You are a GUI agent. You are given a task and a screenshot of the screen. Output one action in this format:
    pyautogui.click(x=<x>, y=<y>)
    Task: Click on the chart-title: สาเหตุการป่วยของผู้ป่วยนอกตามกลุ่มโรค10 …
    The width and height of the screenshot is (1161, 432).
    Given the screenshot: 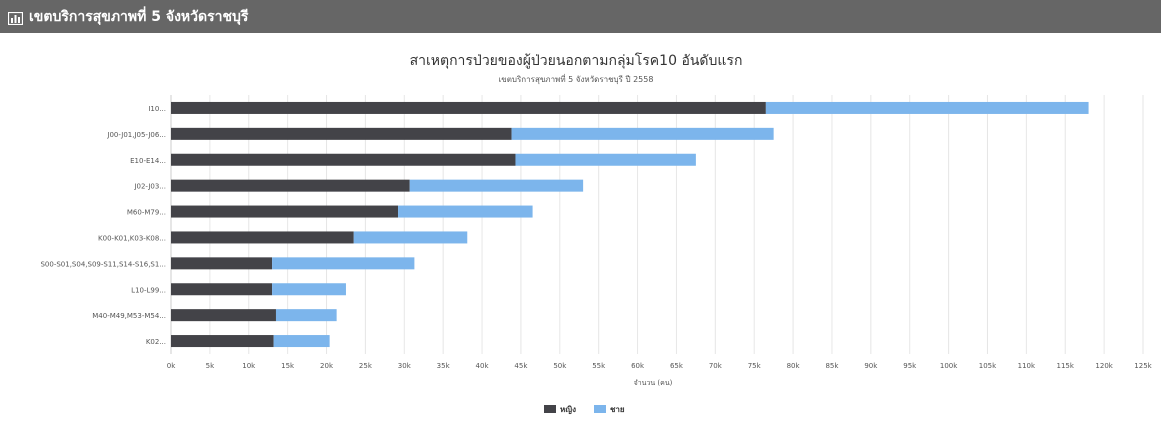 What is the action you would take?
    pyautogui.click(x=576, y=60)
    